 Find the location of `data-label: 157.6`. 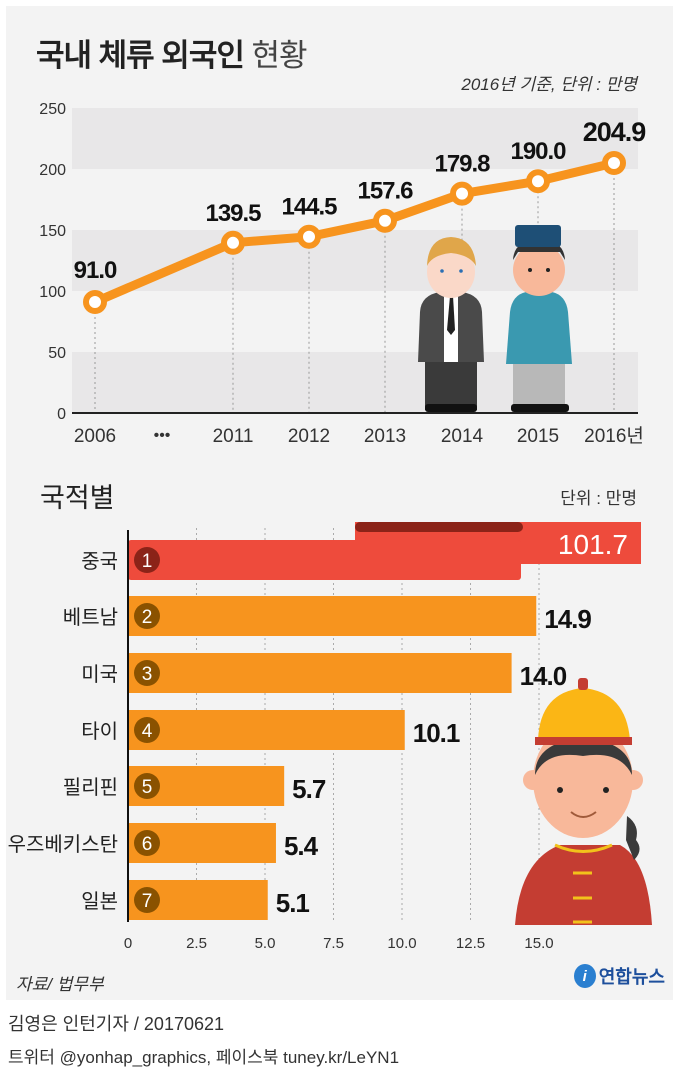

data-label: 157.6 is located at coordinates (385, 191).